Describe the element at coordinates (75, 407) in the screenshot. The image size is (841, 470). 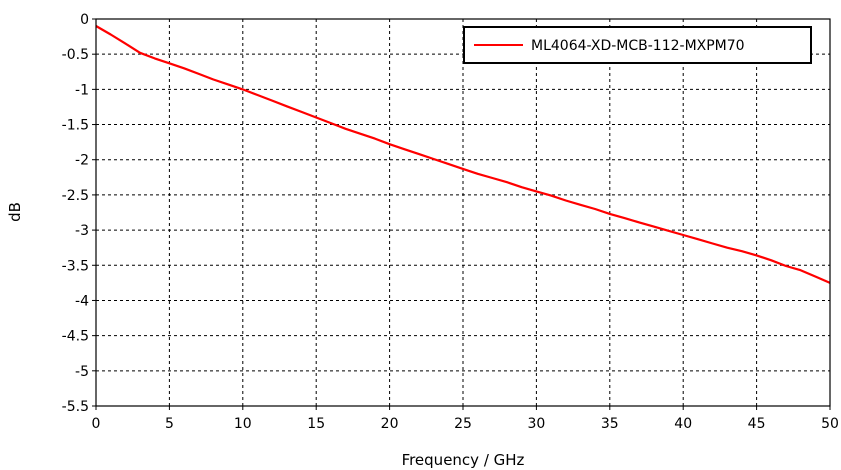
I see `y-tick-label: -5.5` at that location.